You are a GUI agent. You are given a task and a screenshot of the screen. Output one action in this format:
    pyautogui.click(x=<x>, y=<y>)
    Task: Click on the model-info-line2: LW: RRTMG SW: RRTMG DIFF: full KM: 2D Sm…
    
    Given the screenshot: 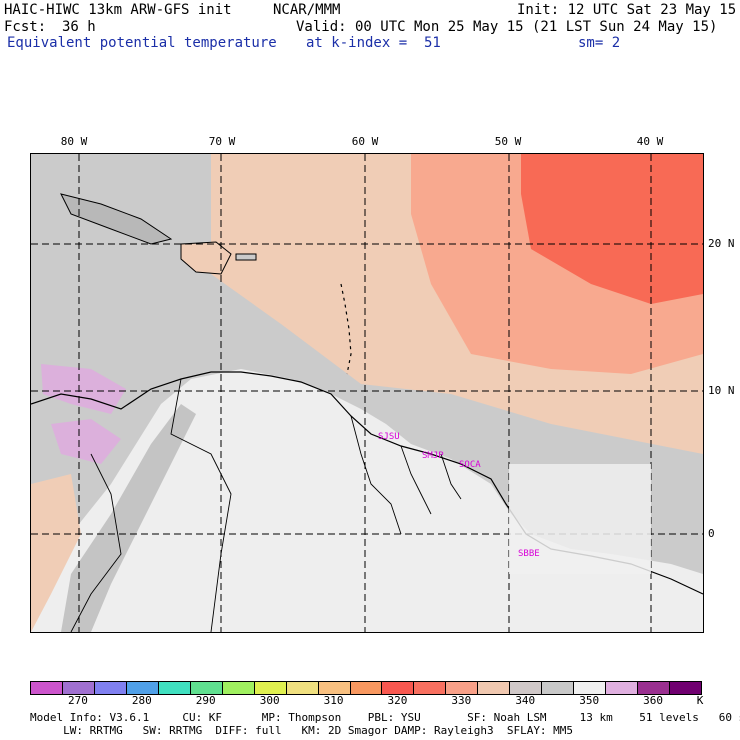 What is the action you would take?
    pyautogui.click(x=302, y=730)
    